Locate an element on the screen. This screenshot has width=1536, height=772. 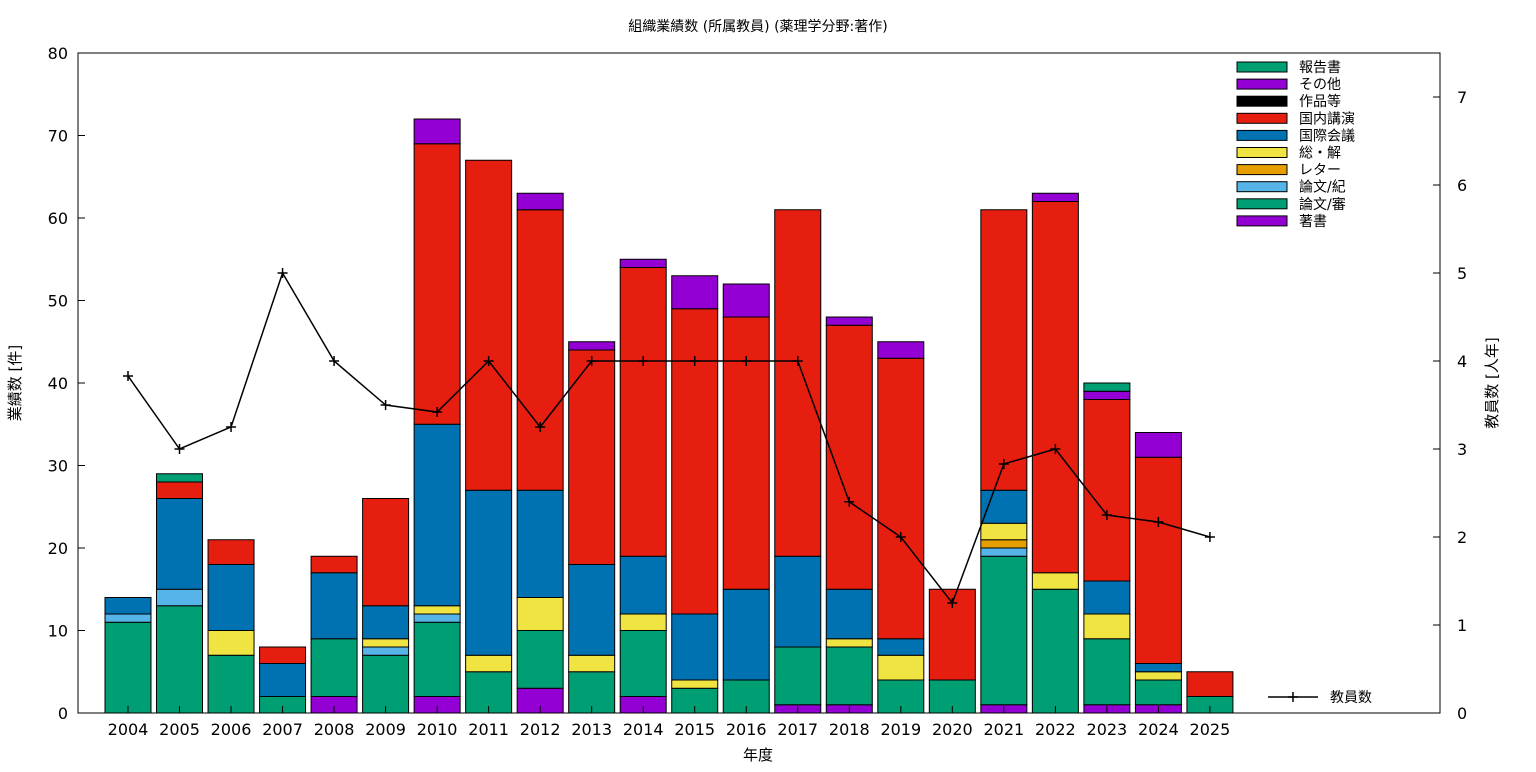
legend-label: 国内講演 is located at coordinates (1327, 119).